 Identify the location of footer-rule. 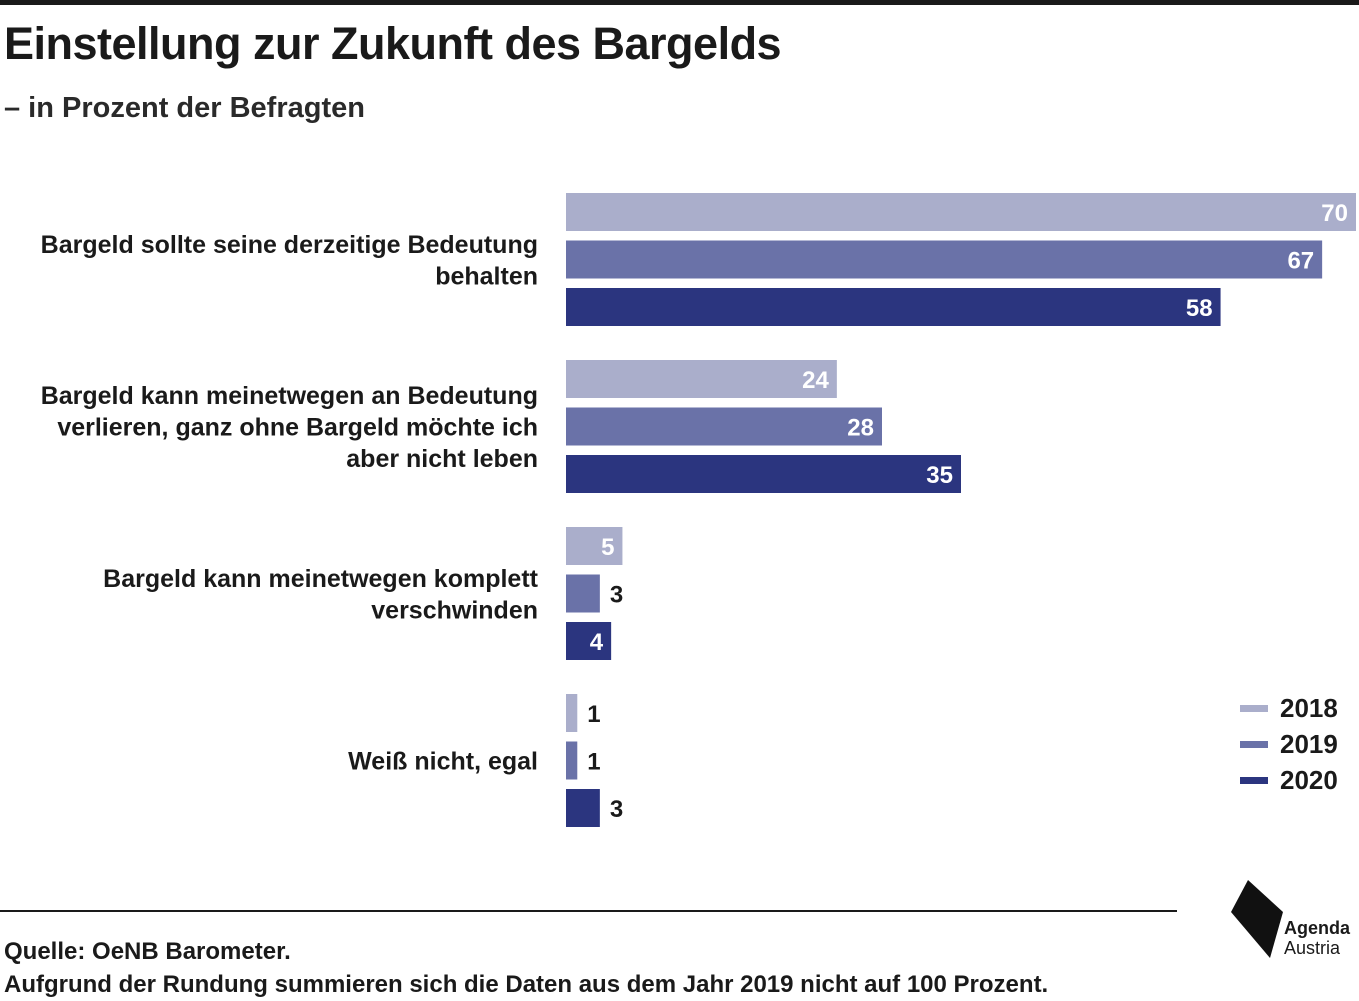
(588, 911).